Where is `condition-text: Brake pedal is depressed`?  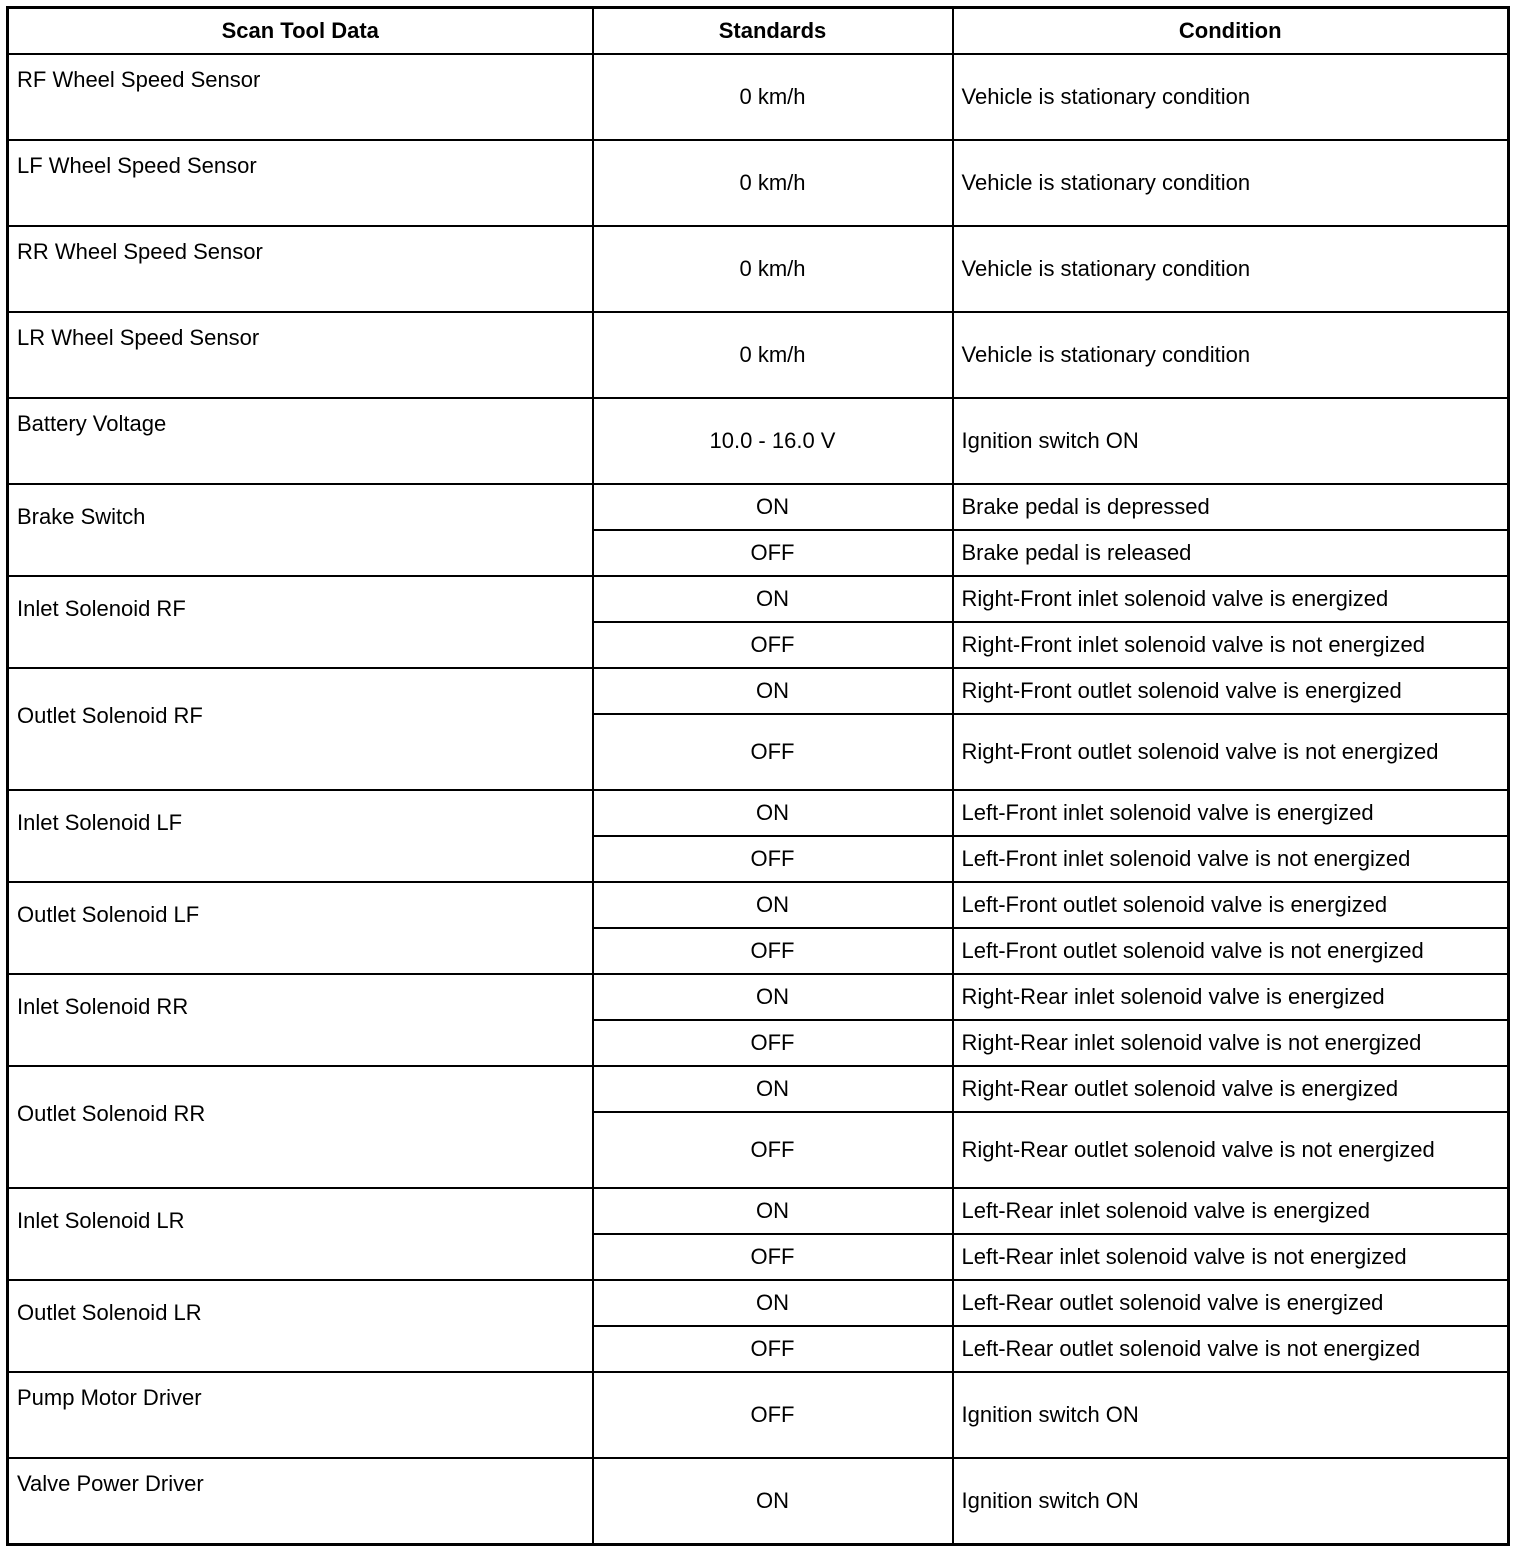
condition-text: Brake pedal is depressed is located at coordinates (1230, 507).